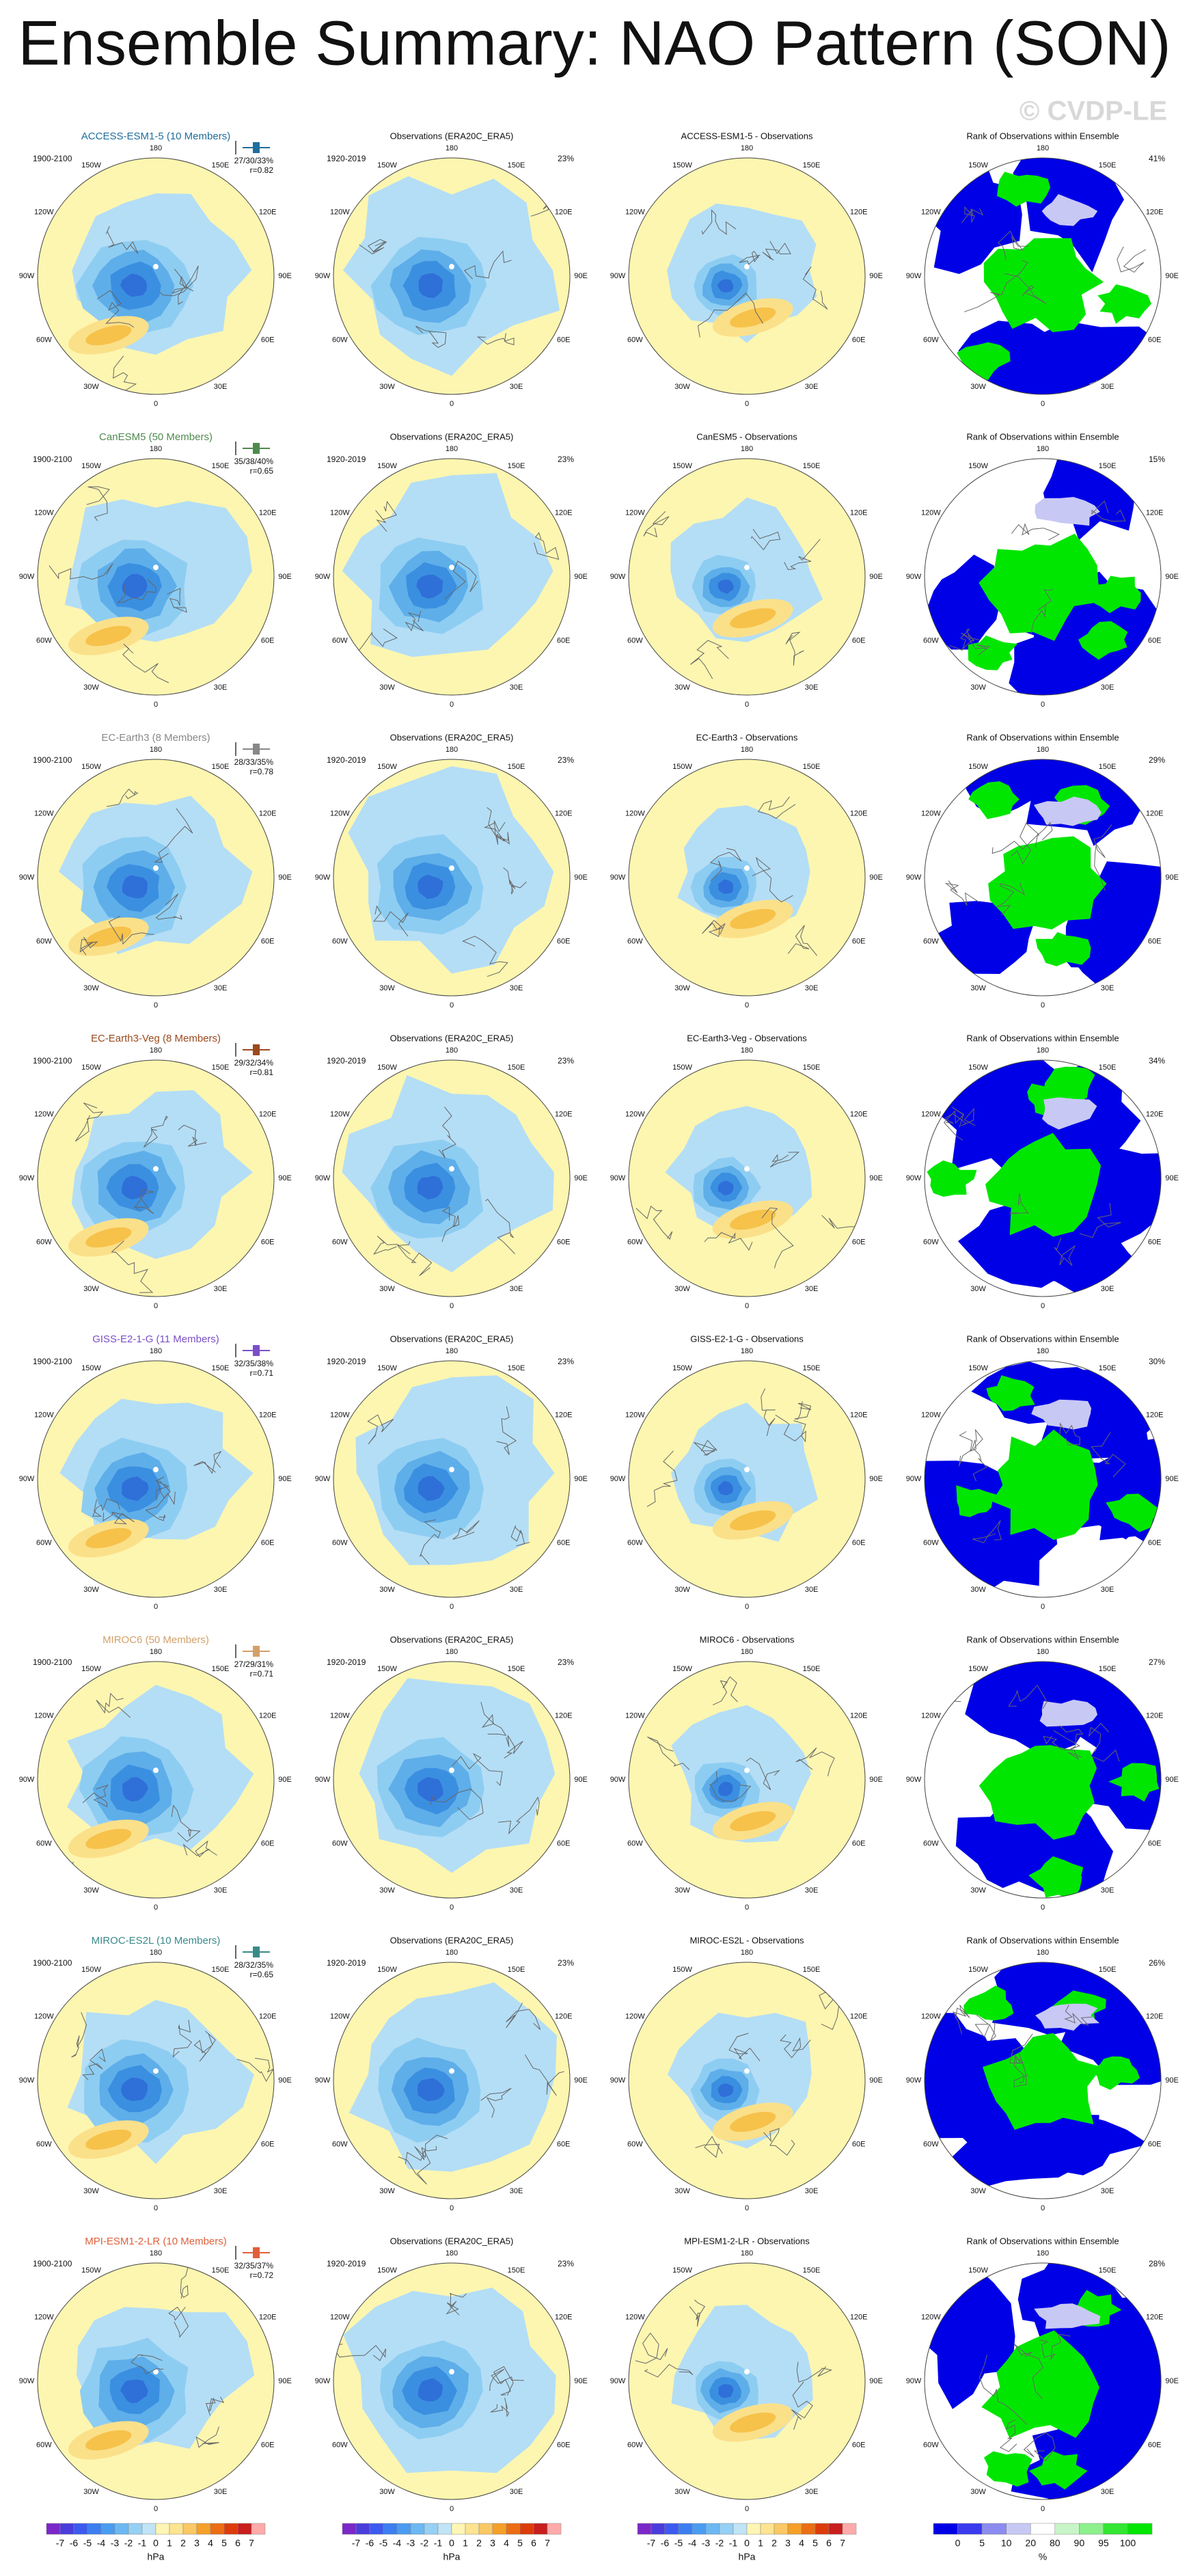  Describe the element at coordinates (183, 2544) in the screenshot. I see `colorbar-tick-label: 2` at that location.